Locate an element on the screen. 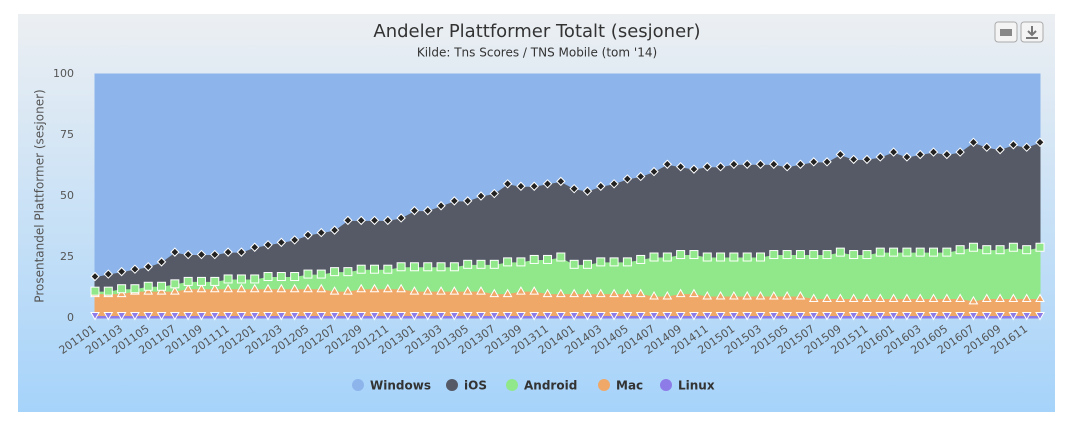  download-button is located at coordinates (1032, 32).